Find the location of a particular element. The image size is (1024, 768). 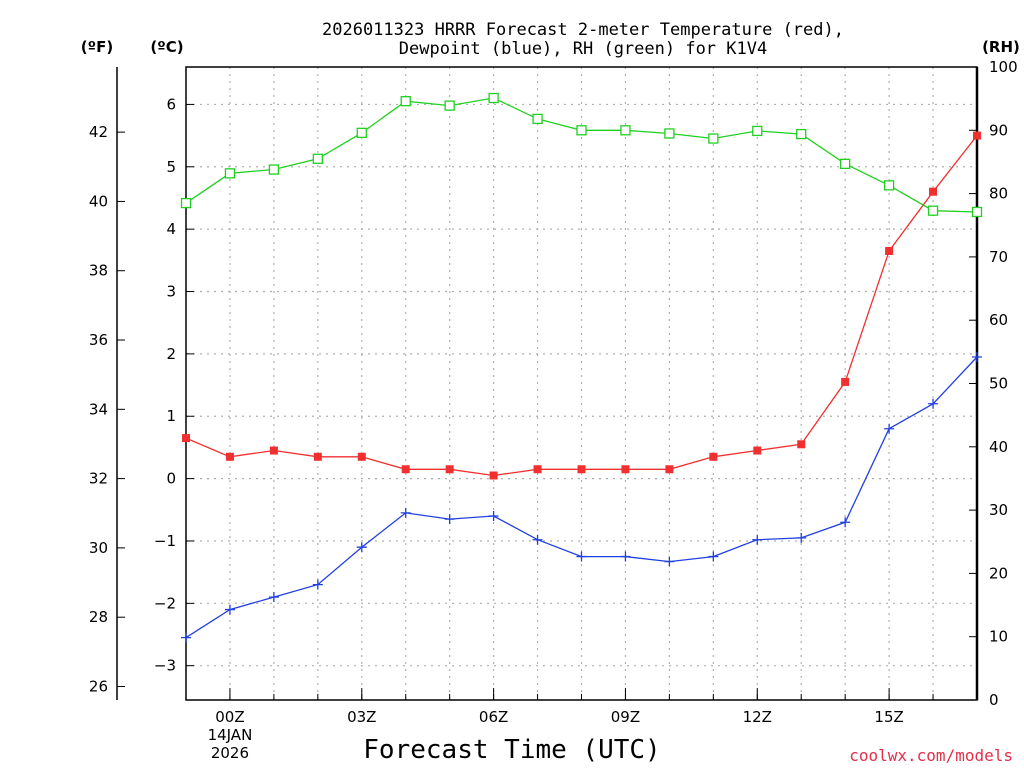

rh-tick-label: 70 is located at coordinates (998, 257).